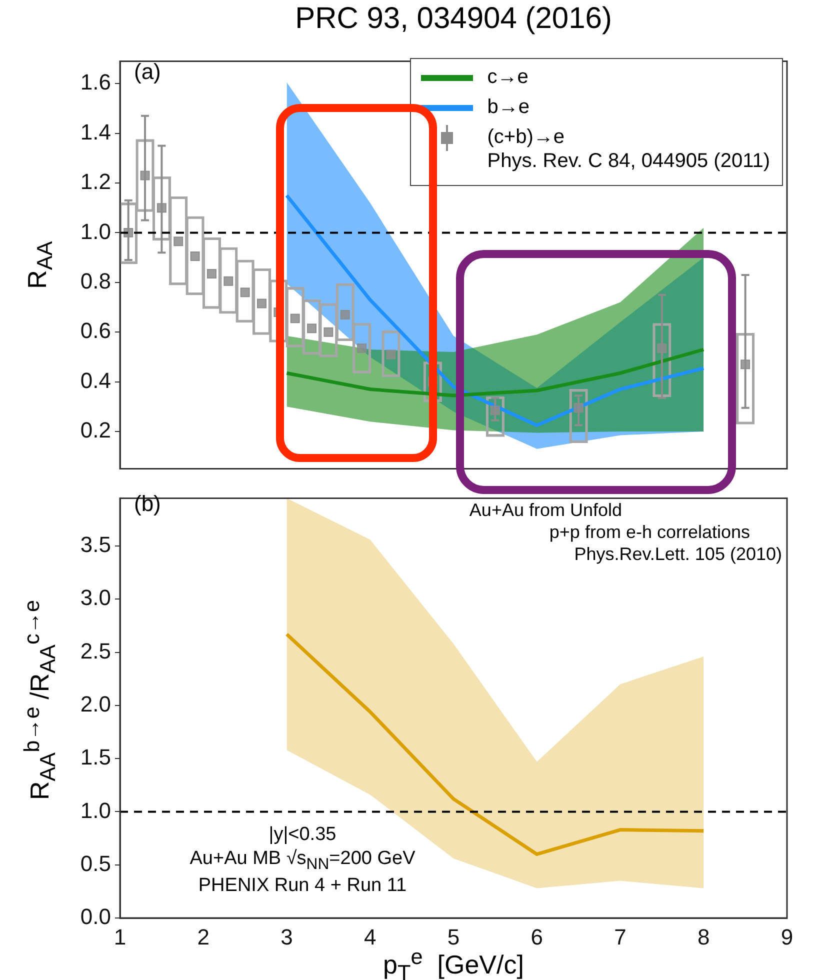 The width and height of the screenshot is (814, 980). I want to click on x-tick-label: 1, so click(120, 937).